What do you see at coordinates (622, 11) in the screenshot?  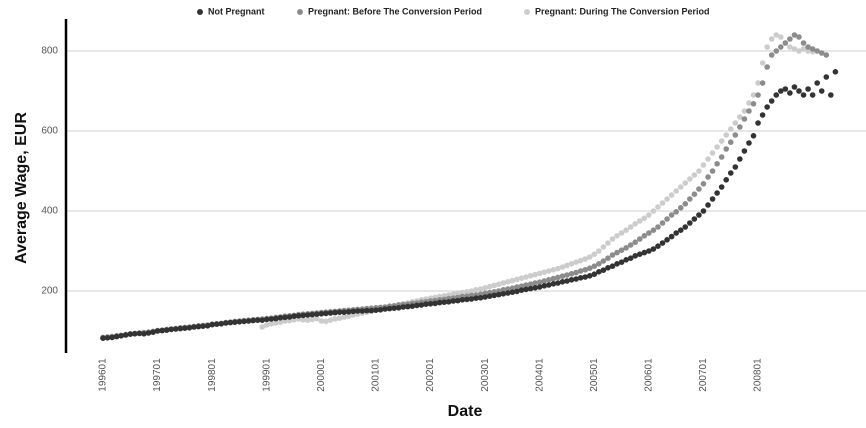 I see `legend-label: Pregnant: During The Conversion Period` at bounding box center [622, 11].